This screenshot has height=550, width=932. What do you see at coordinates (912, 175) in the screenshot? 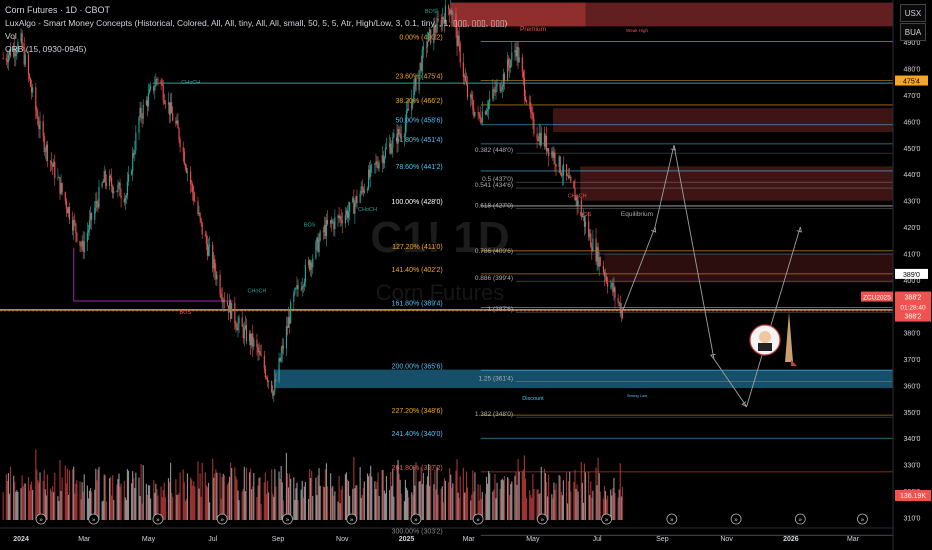
I see `y-tick-label: 440'0` at bounding box center [912, 175].